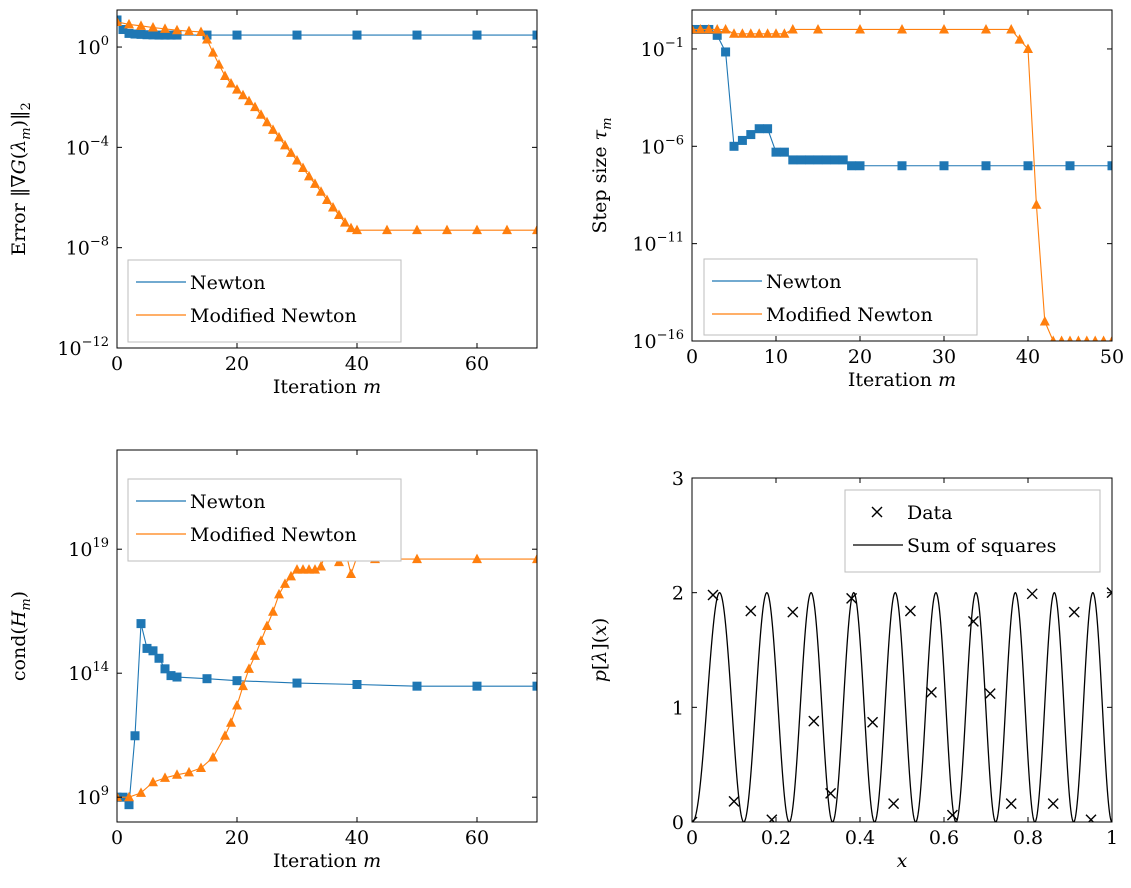  What do you see at coordinates (849, 315) in the screenshot?
I see `legend-label: Modified Newton` at bounding box center [849, 315].